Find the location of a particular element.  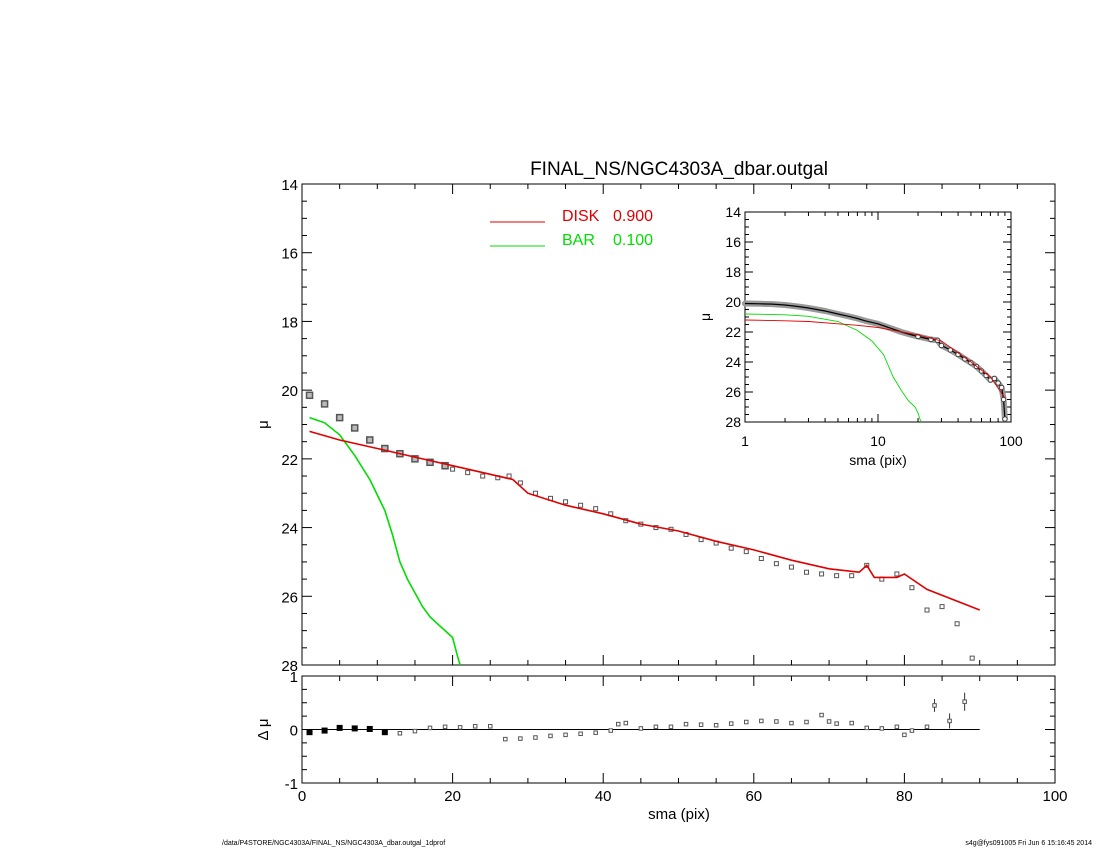

residual-y-axis-label: Δ μ is located at coordinates (263, 729).